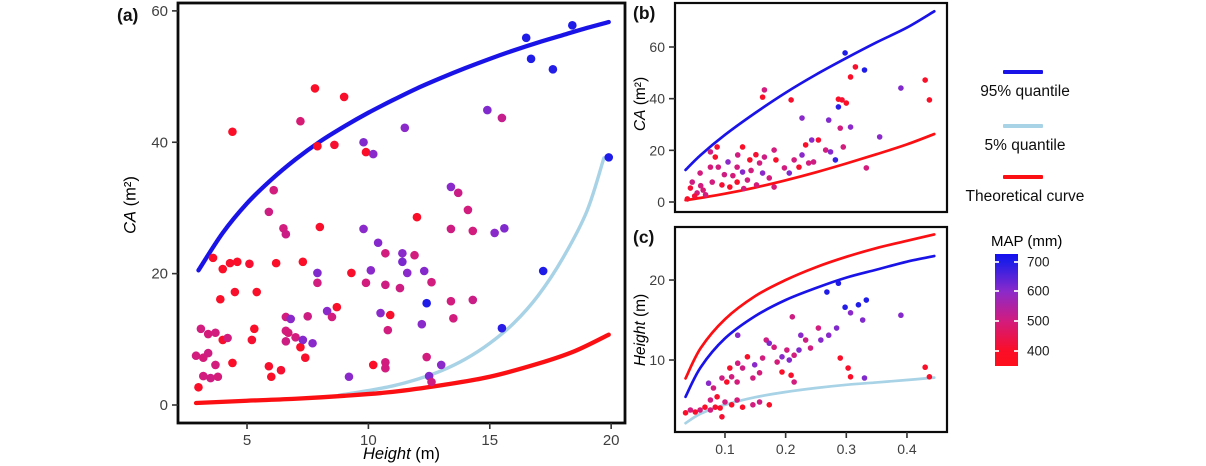 The image size is (1206, 466). Describe the element at coordinates (489, 440) in the screenshot. I see `svg-text: 15` at that location.